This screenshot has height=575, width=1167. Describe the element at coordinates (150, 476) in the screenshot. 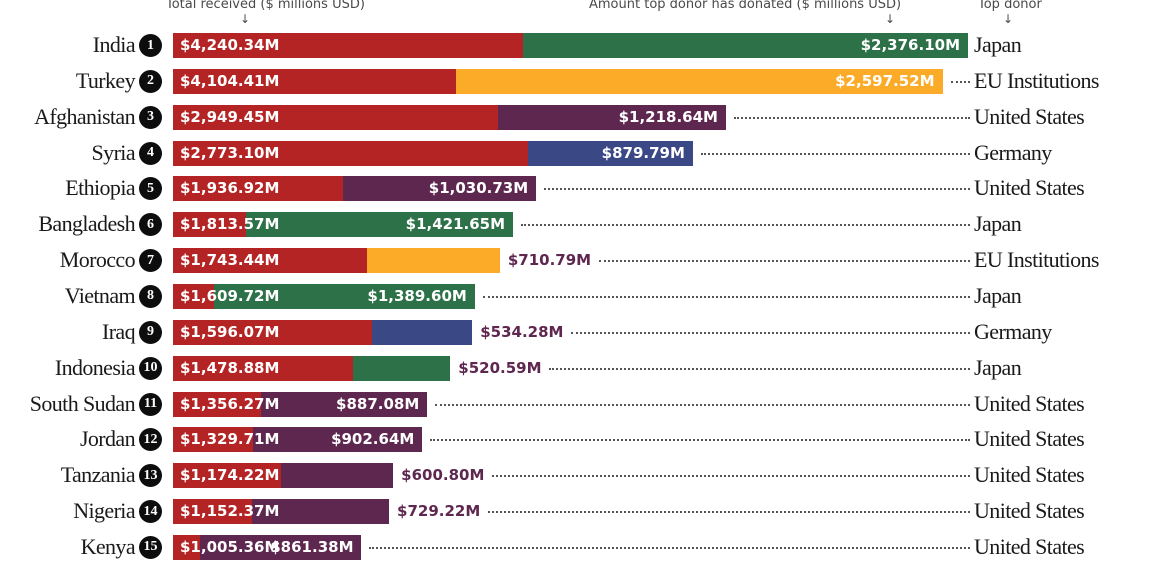

I see `rank-badge: 13` at that location.